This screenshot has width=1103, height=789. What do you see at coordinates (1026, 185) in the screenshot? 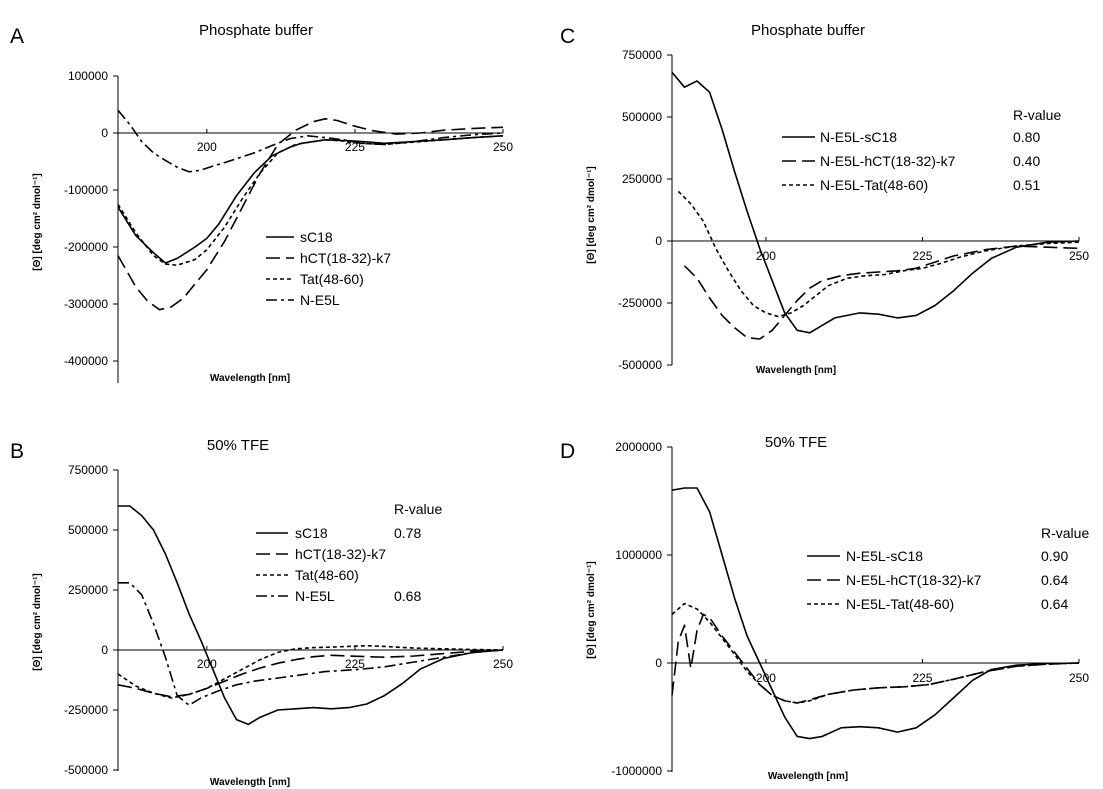
I see `r-value: 0.51` at bounding box center [1026, 185].